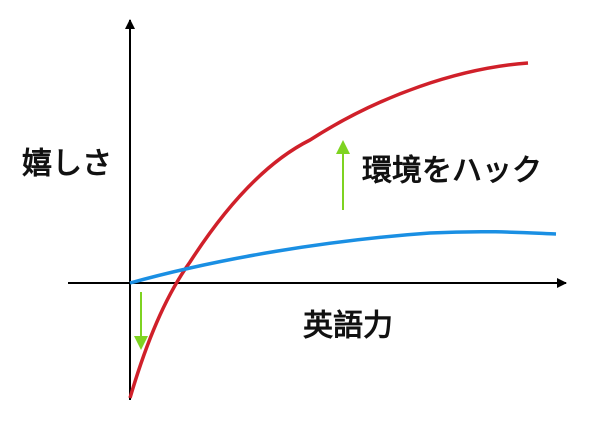  What do you see at coordinates (348, 326) in the screenshot?
I see `x-axis-label: 英語力` at bounding box center [348, 326].